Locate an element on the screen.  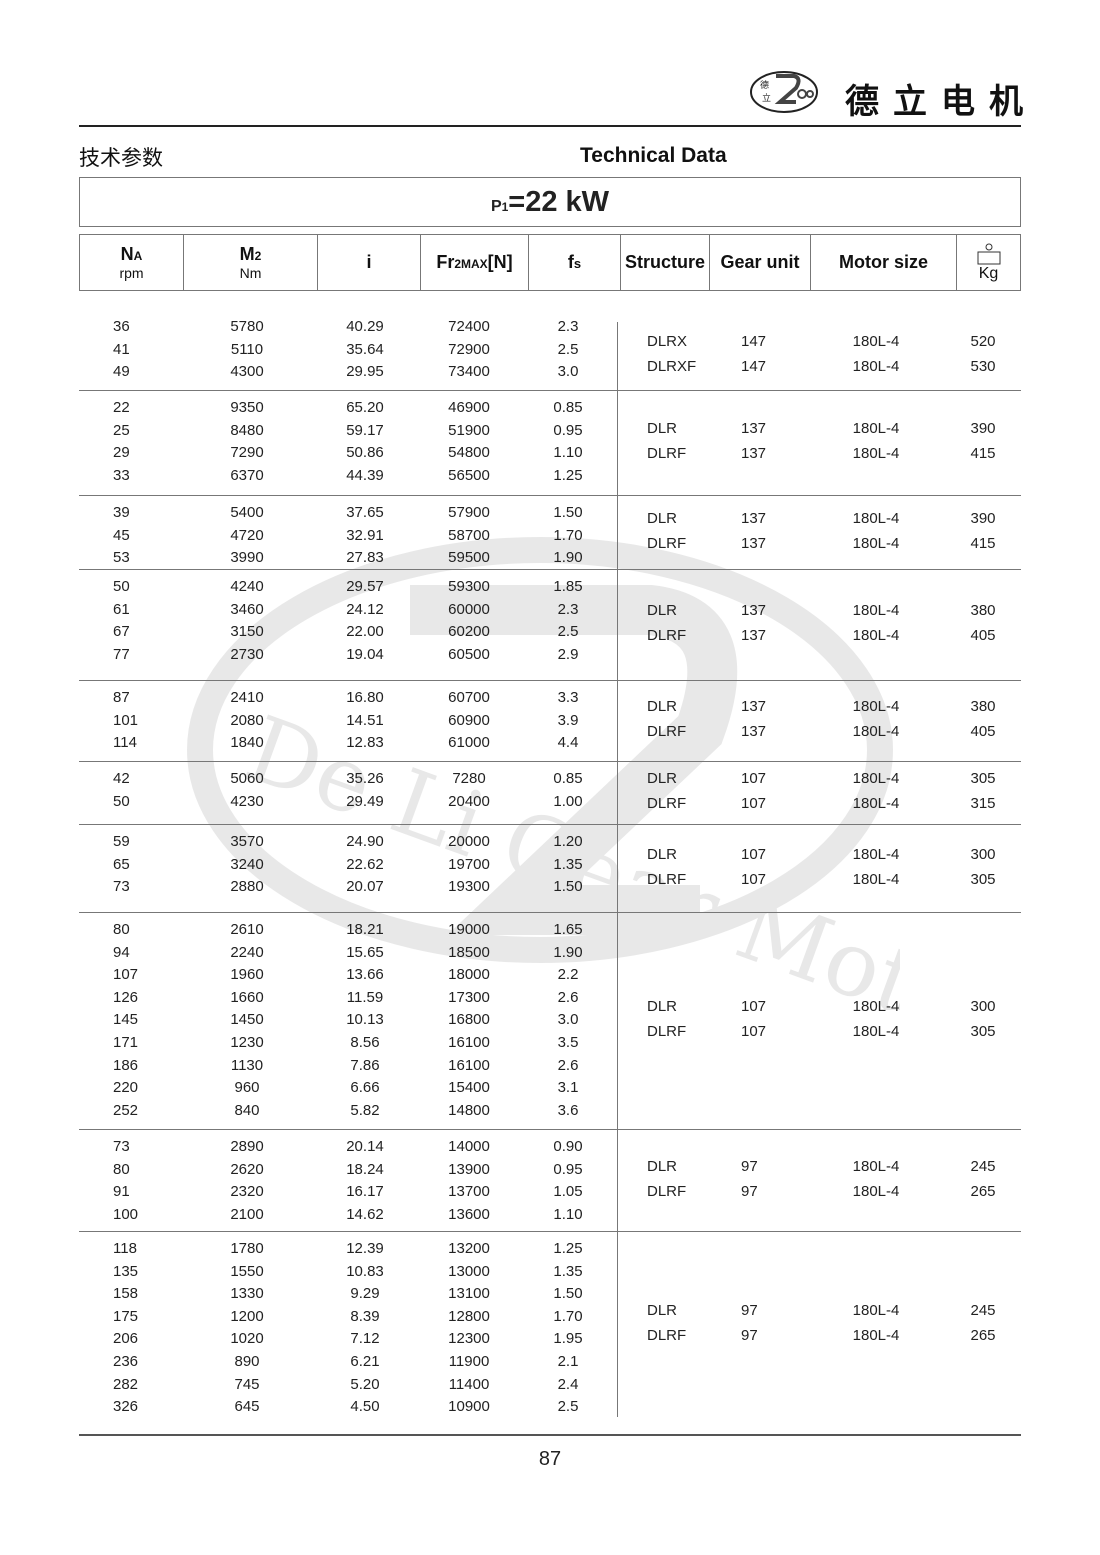
cell-radial-force: 51900 is located at coordinates (469, 430).